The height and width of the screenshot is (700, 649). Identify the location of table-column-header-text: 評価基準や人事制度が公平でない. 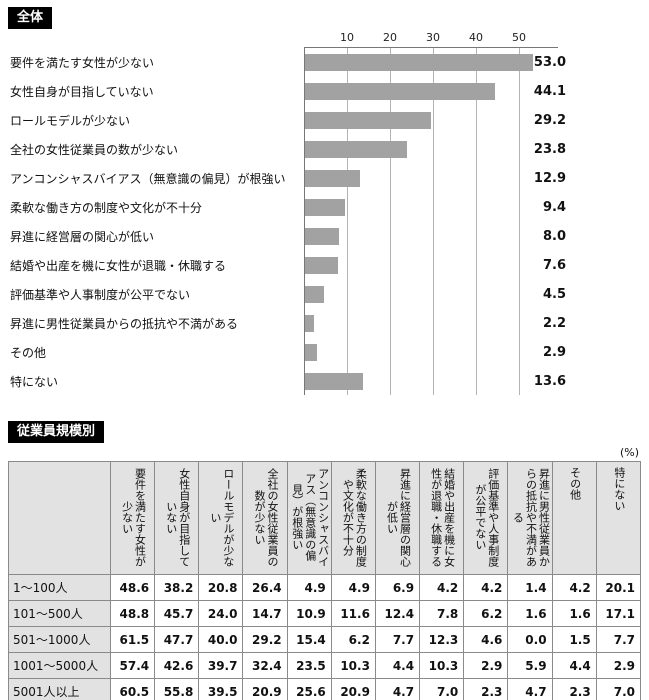
(486, 517).